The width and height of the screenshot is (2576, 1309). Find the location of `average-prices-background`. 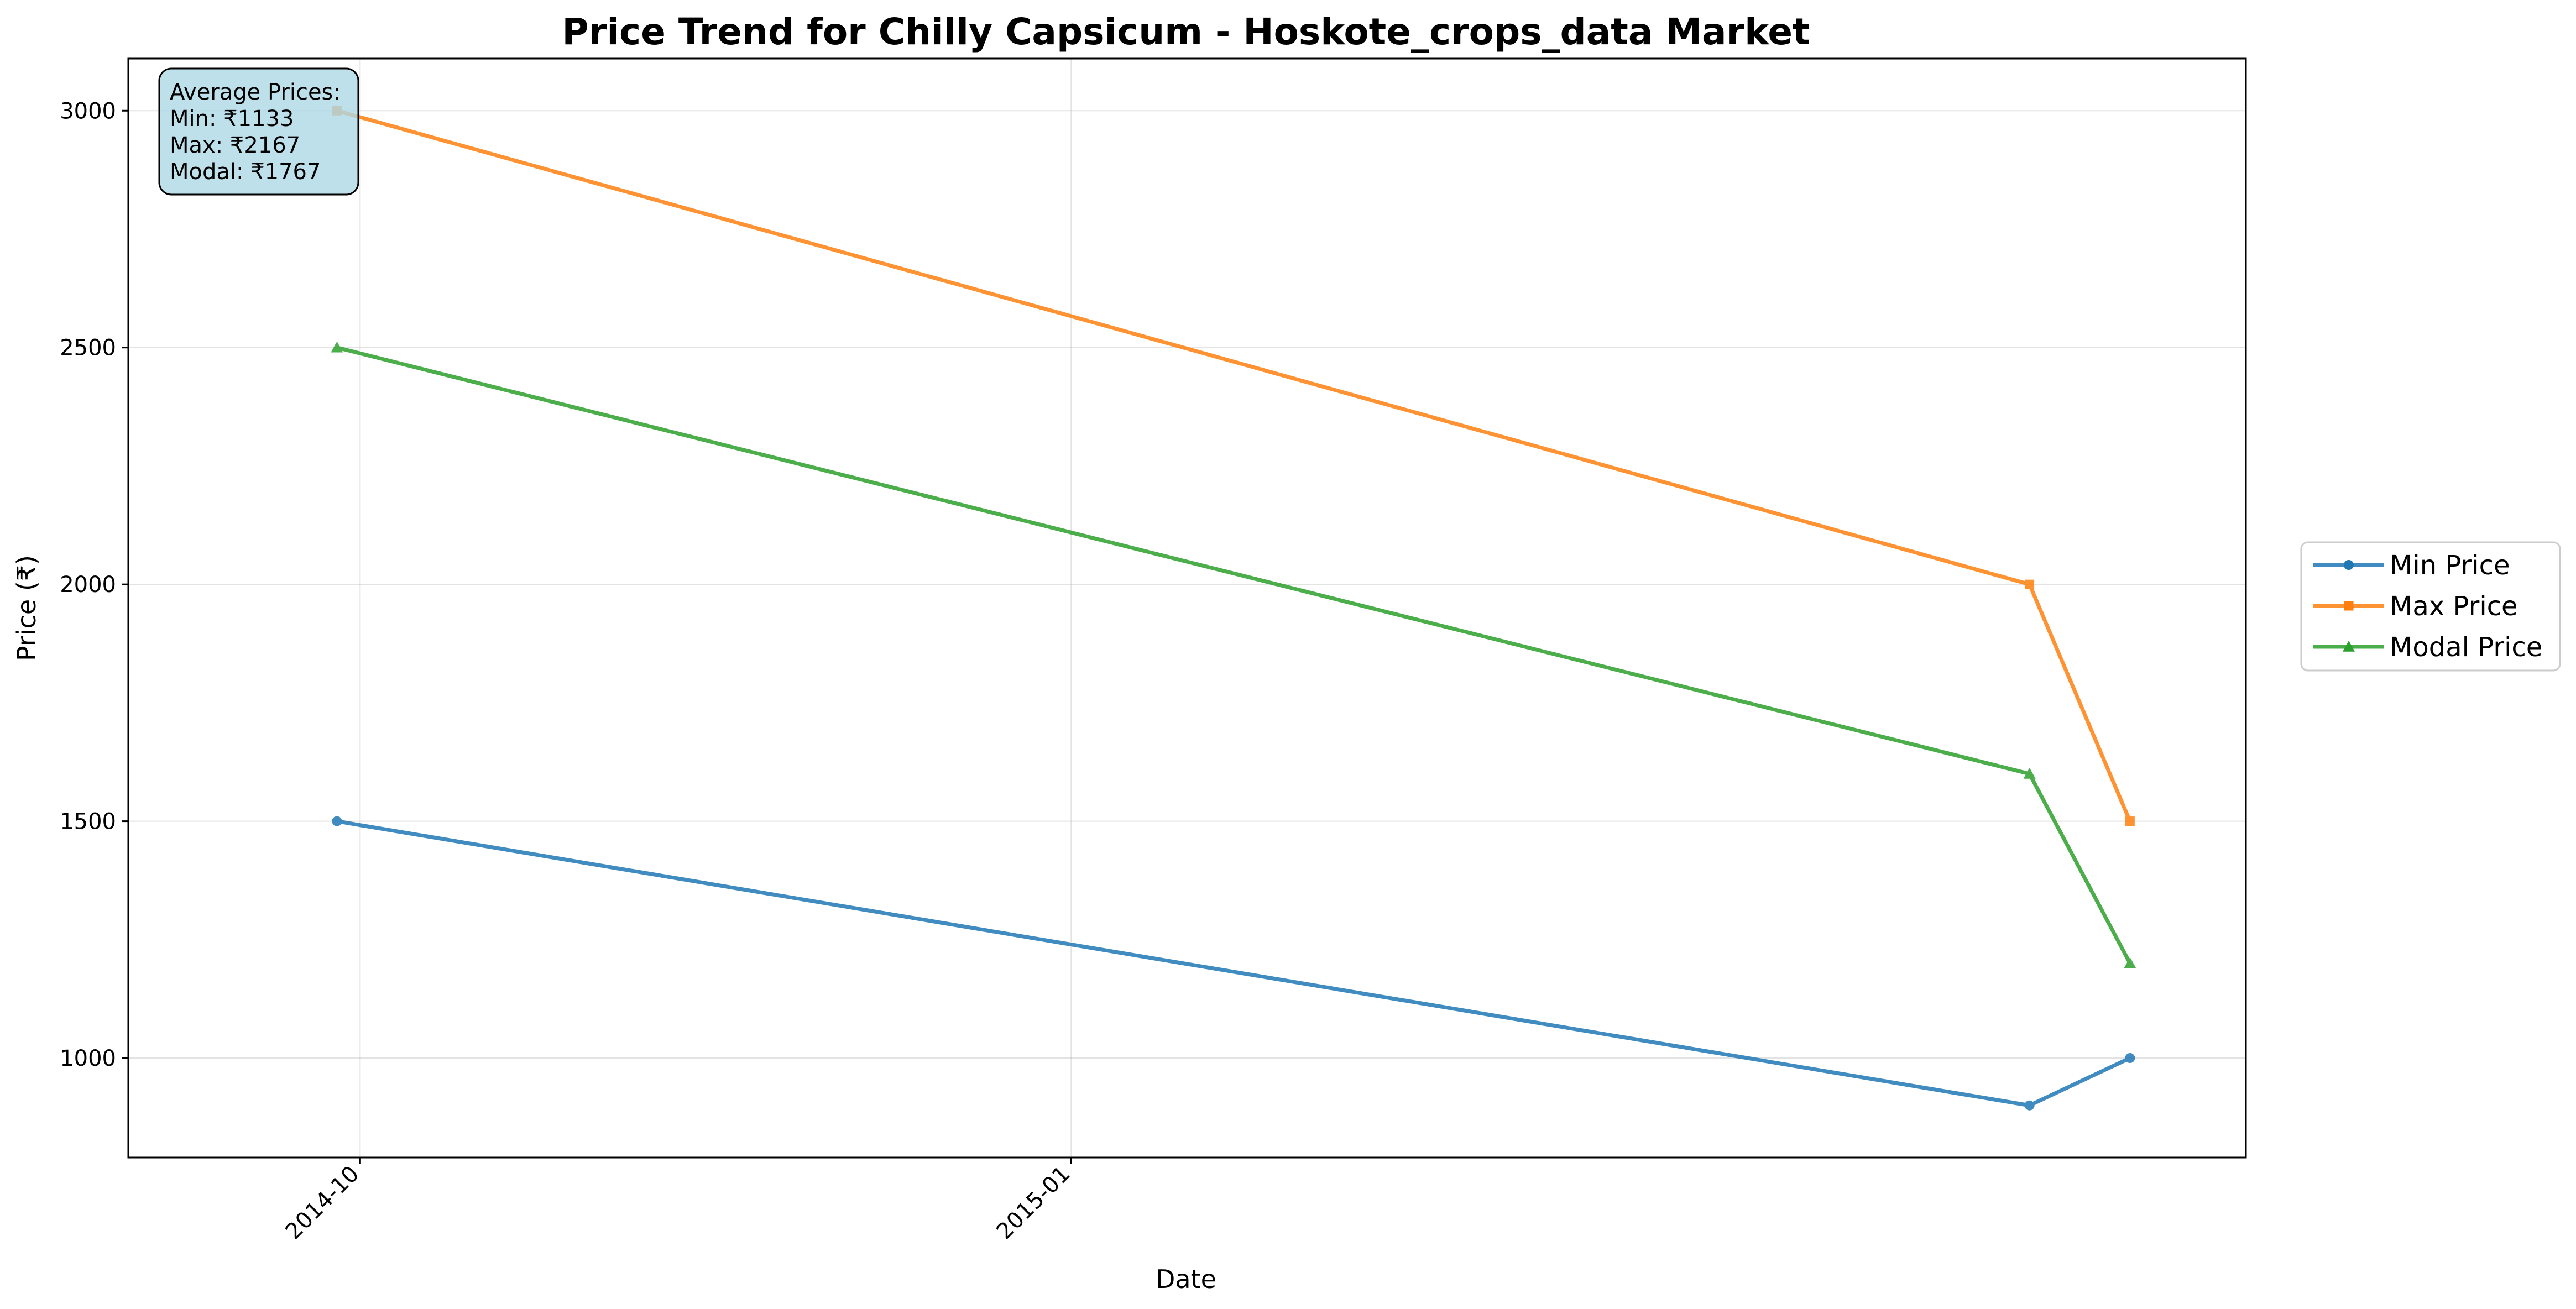

average-prices-background is located at coordinates (258, 132).